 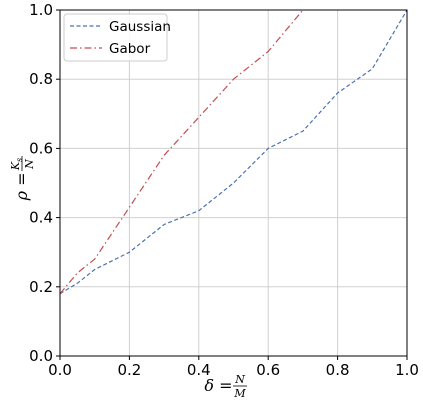 I want to click on y-tick-label: 0.8, so click(x=41, y=79).